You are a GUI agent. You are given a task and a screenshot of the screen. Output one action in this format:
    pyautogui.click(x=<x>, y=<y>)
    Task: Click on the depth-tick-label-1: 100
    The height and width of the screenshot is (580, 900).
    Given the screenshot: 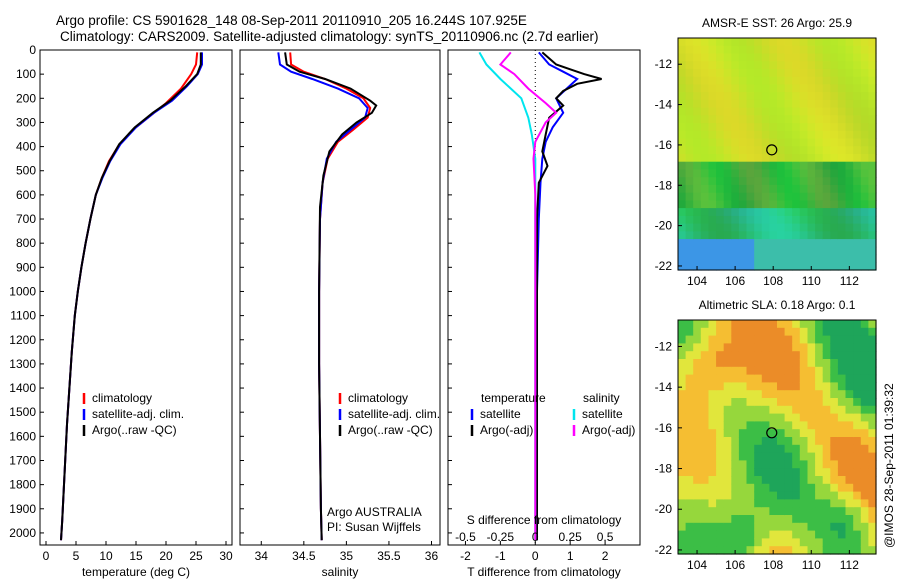 What is the action you would take?
    pyautogui.click(x=26, y=74)
    